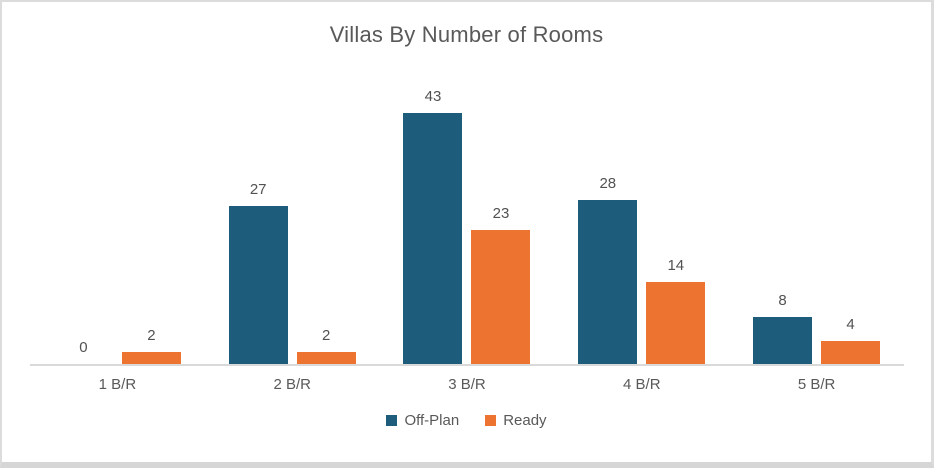 This screenshot has height=468, width=934. What do you see at coordinates (608, 183) in the screenshot?
I see `data-label: 28` at bounding box center [608, 183].